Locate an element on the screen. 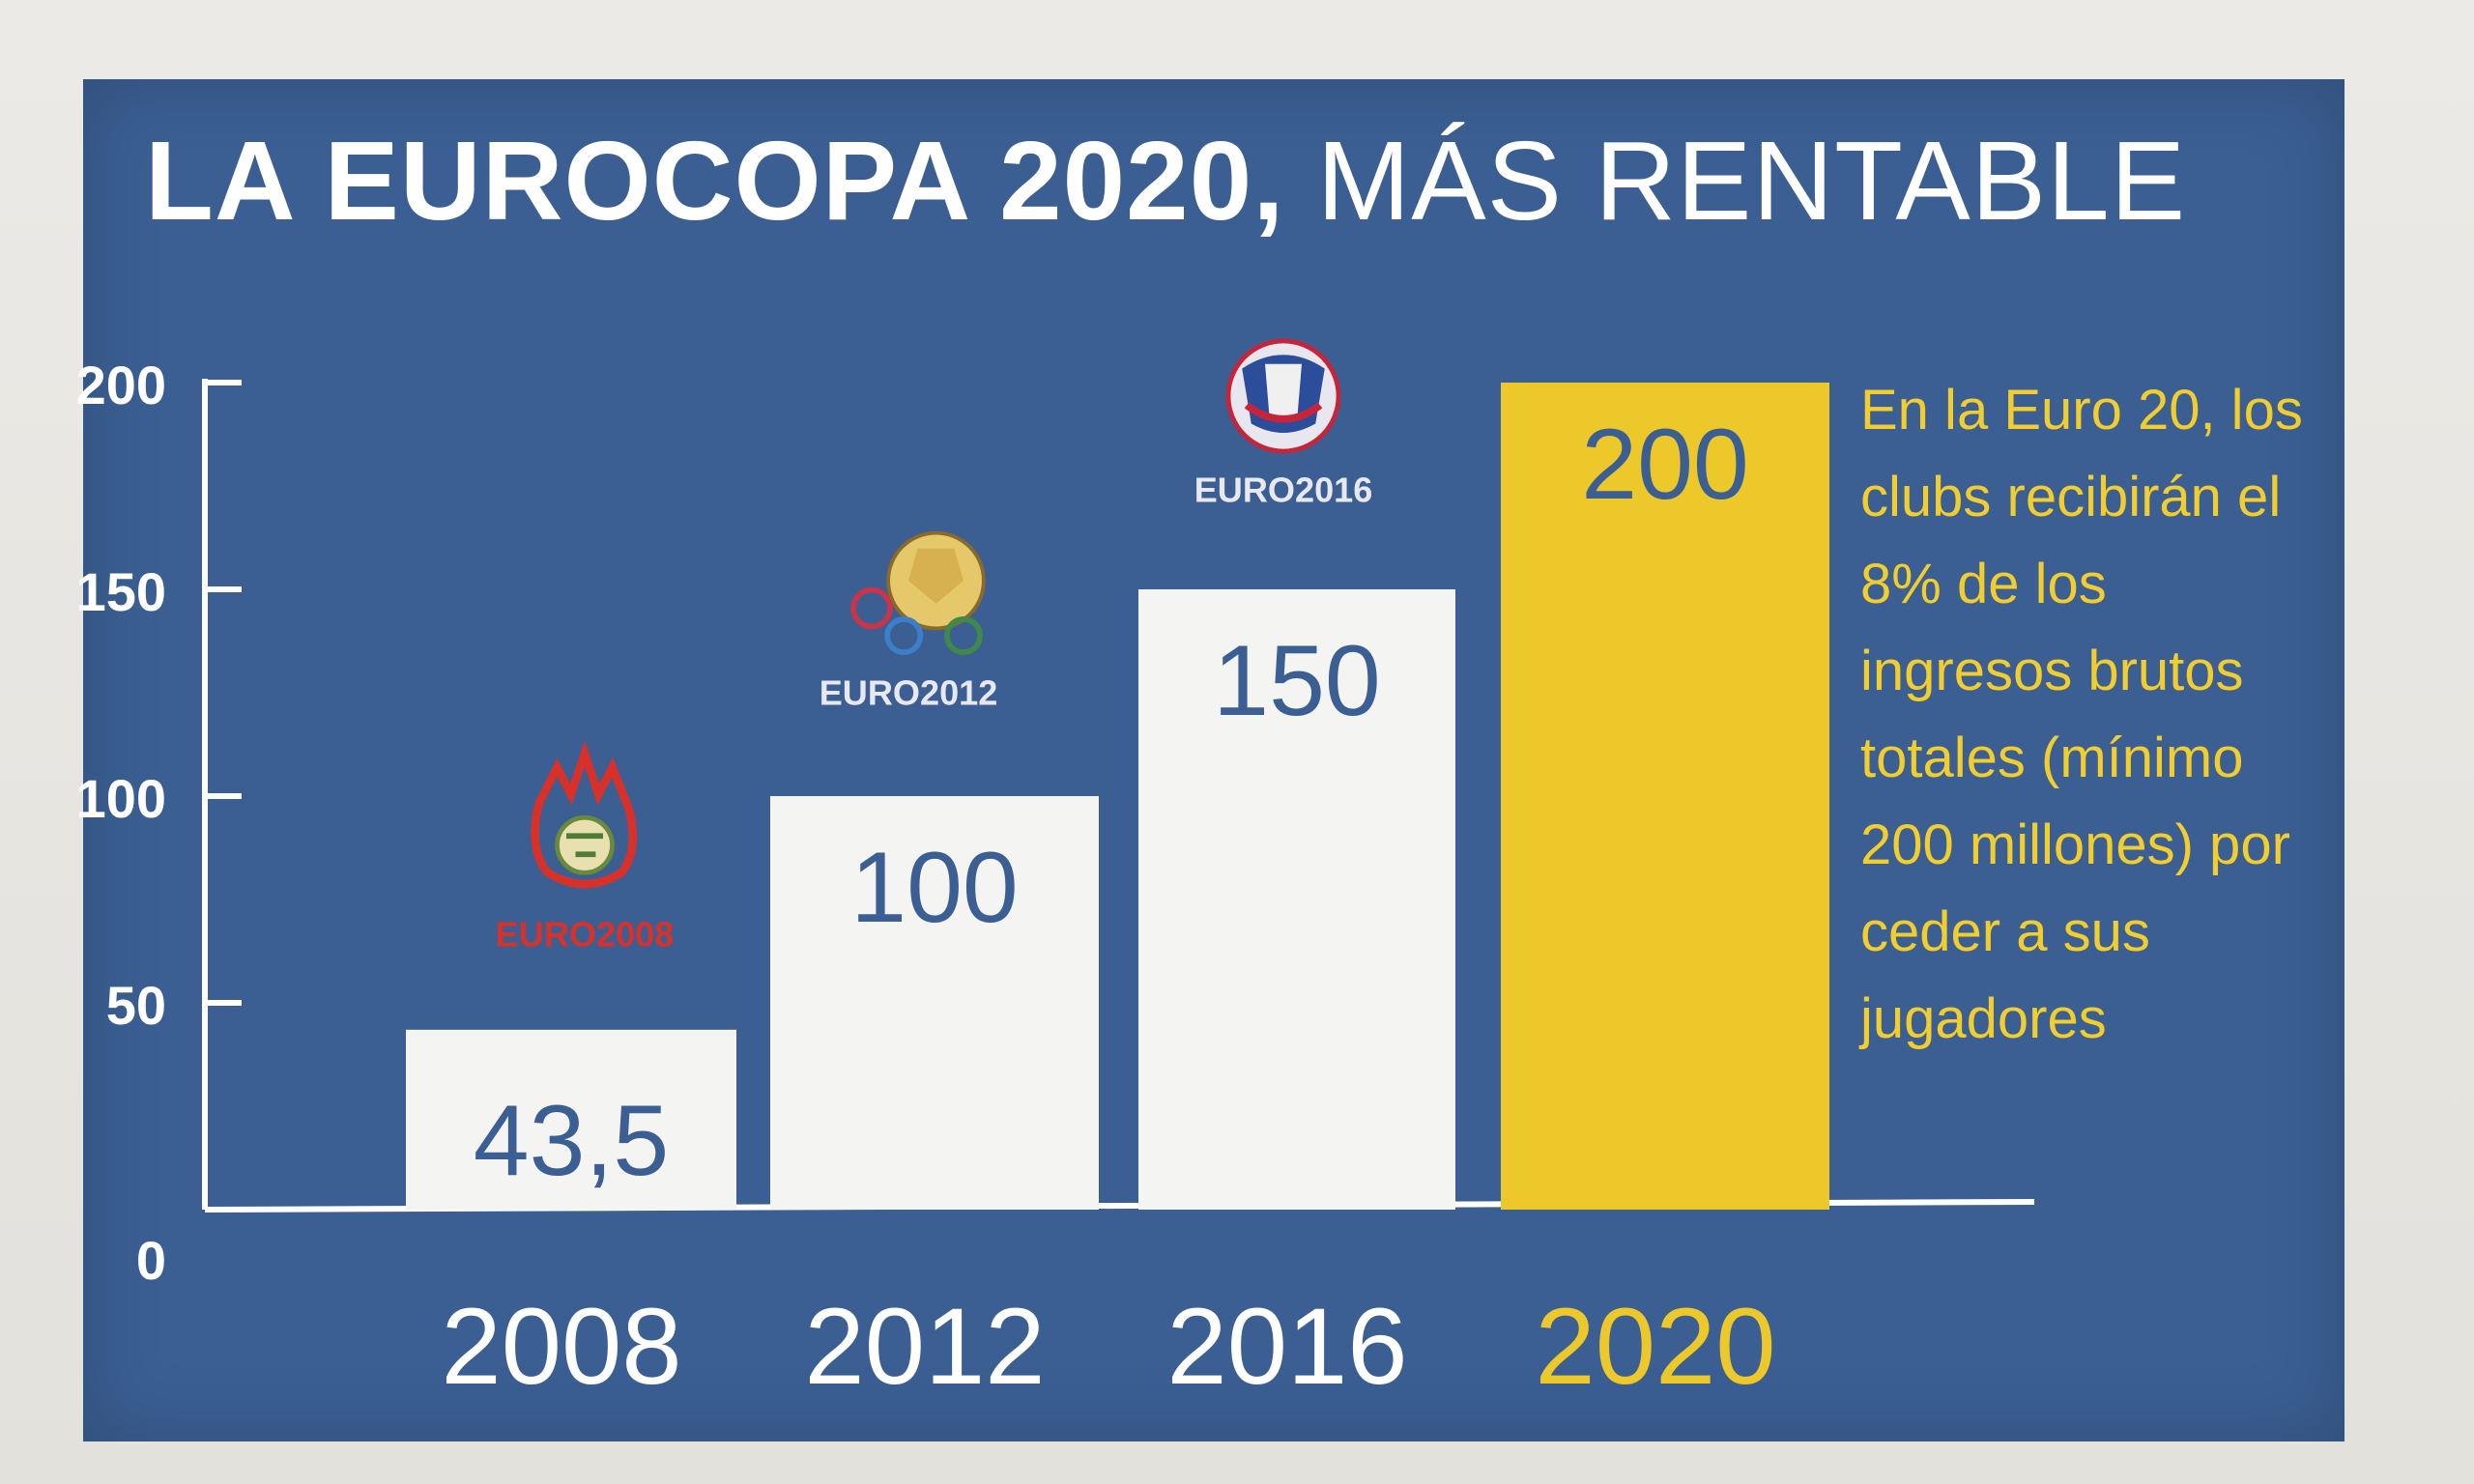 Image resolution: width=2474 pixels, height=1484 pixels. chart-title-bold: LA EUROCOPA 2020, is located at coordinates (715, 181).